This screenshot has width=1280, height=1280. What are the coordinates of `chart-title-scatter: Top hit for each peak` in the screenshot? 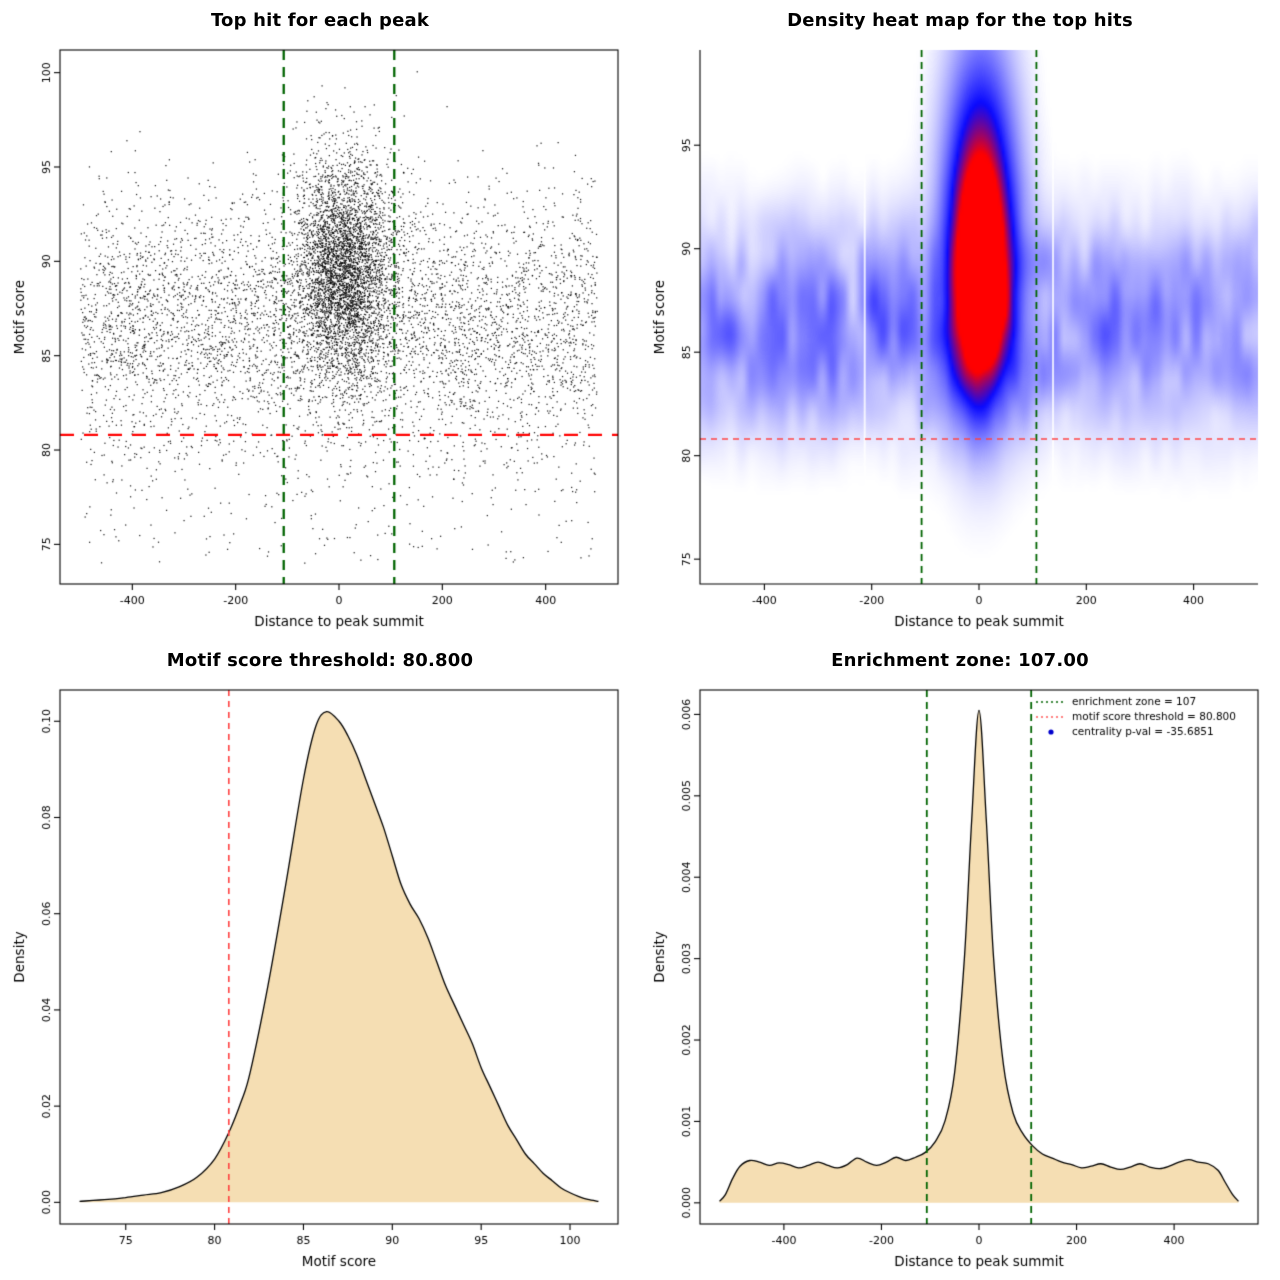 It's located at (320, 20).